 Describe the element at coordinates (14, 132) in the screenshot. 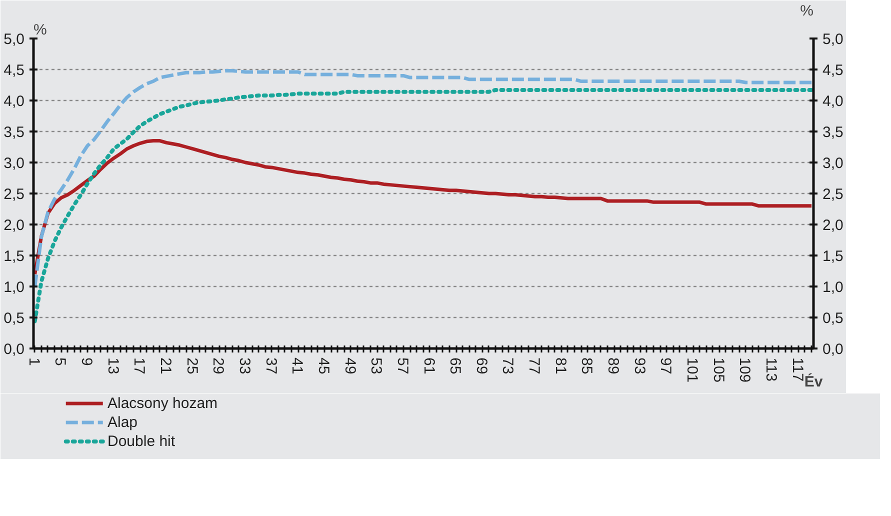

I see `y-tick-label: 3,5` at that location.